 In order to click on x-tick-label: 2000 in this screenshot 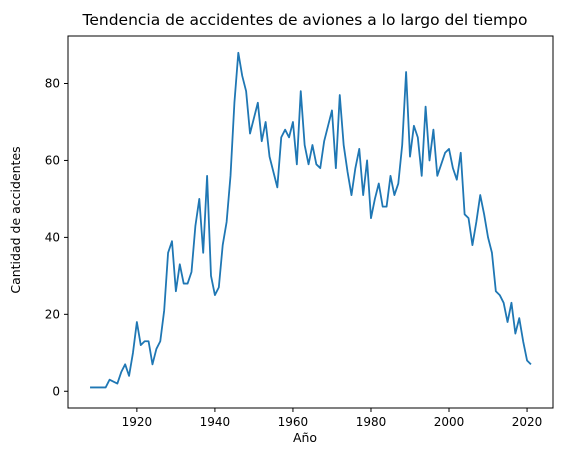, I will do `click(449, 422)`.